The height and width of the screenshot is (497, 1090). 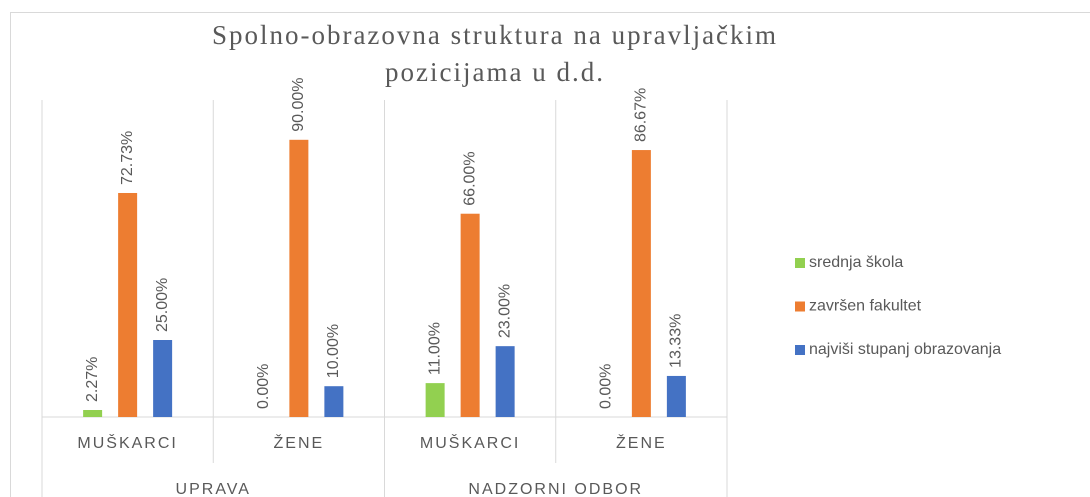 What do you see at coordinates (865, 306) in the screenshot?
I see `legend-label: završen fakultet` at bounding box center [865, 306].